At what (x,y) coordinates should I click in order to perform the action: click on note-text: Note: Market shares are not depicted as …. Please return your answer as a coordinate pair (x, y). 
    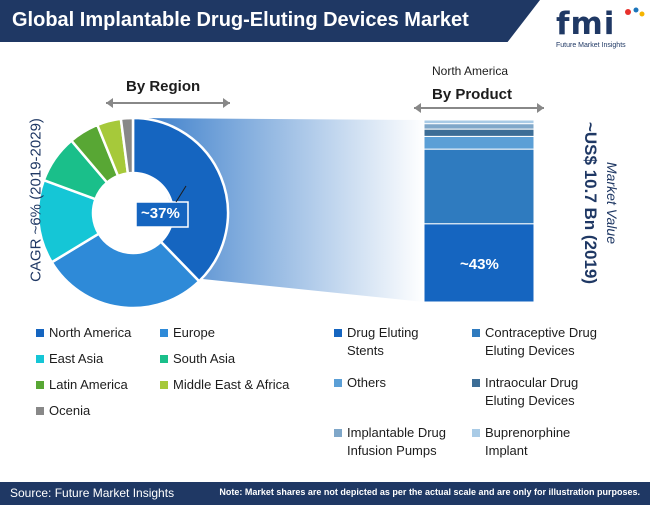
    Looking at the image, I should click on (429, 492).